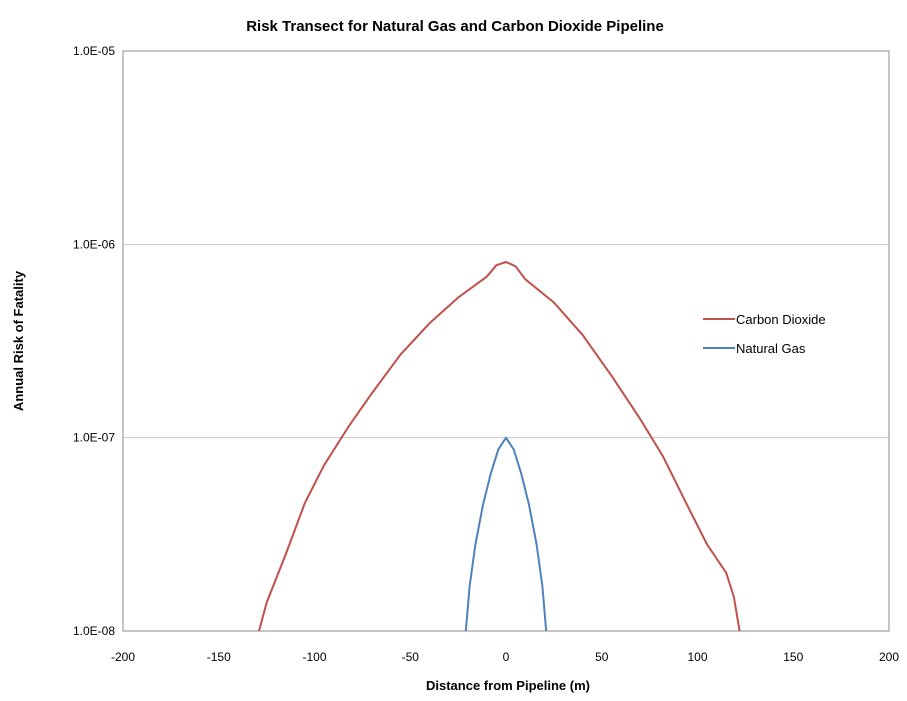 The image size is (907, 701). Describe the element at coordinates (411, 657) in the screenshot. I see `x-tick-label: -50` at that location.